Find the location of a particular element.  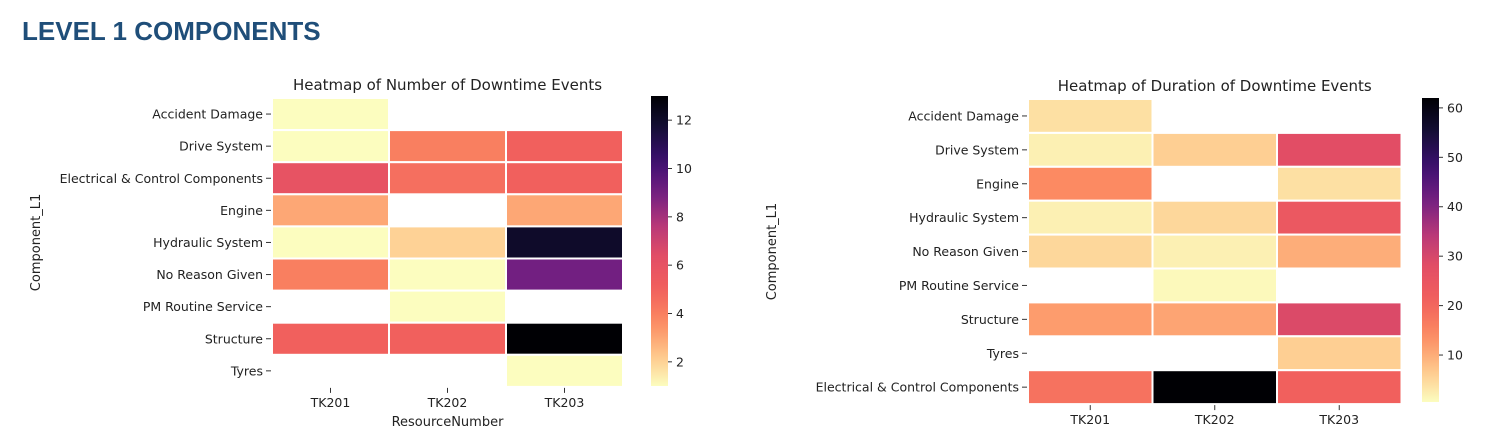

chart-title: Heatmap of Number of Downtime Events is located at coordinates (447, 85).